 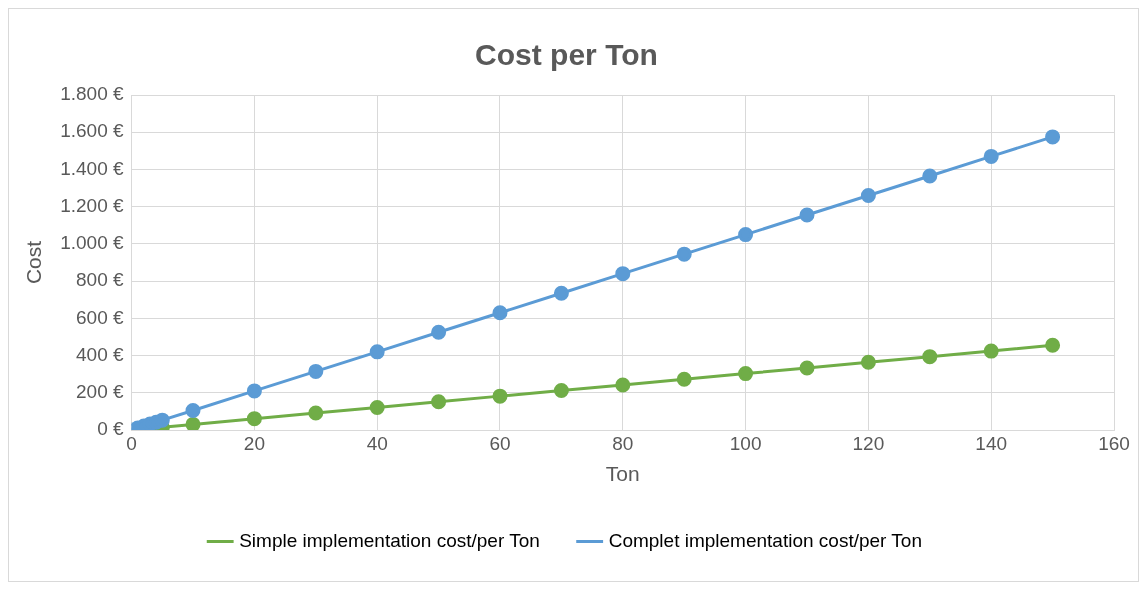 What do you see at coordinates (111, 429) in the screenshot?
I see `y-tick-label: 0 €` at bounding box center [111, 429].